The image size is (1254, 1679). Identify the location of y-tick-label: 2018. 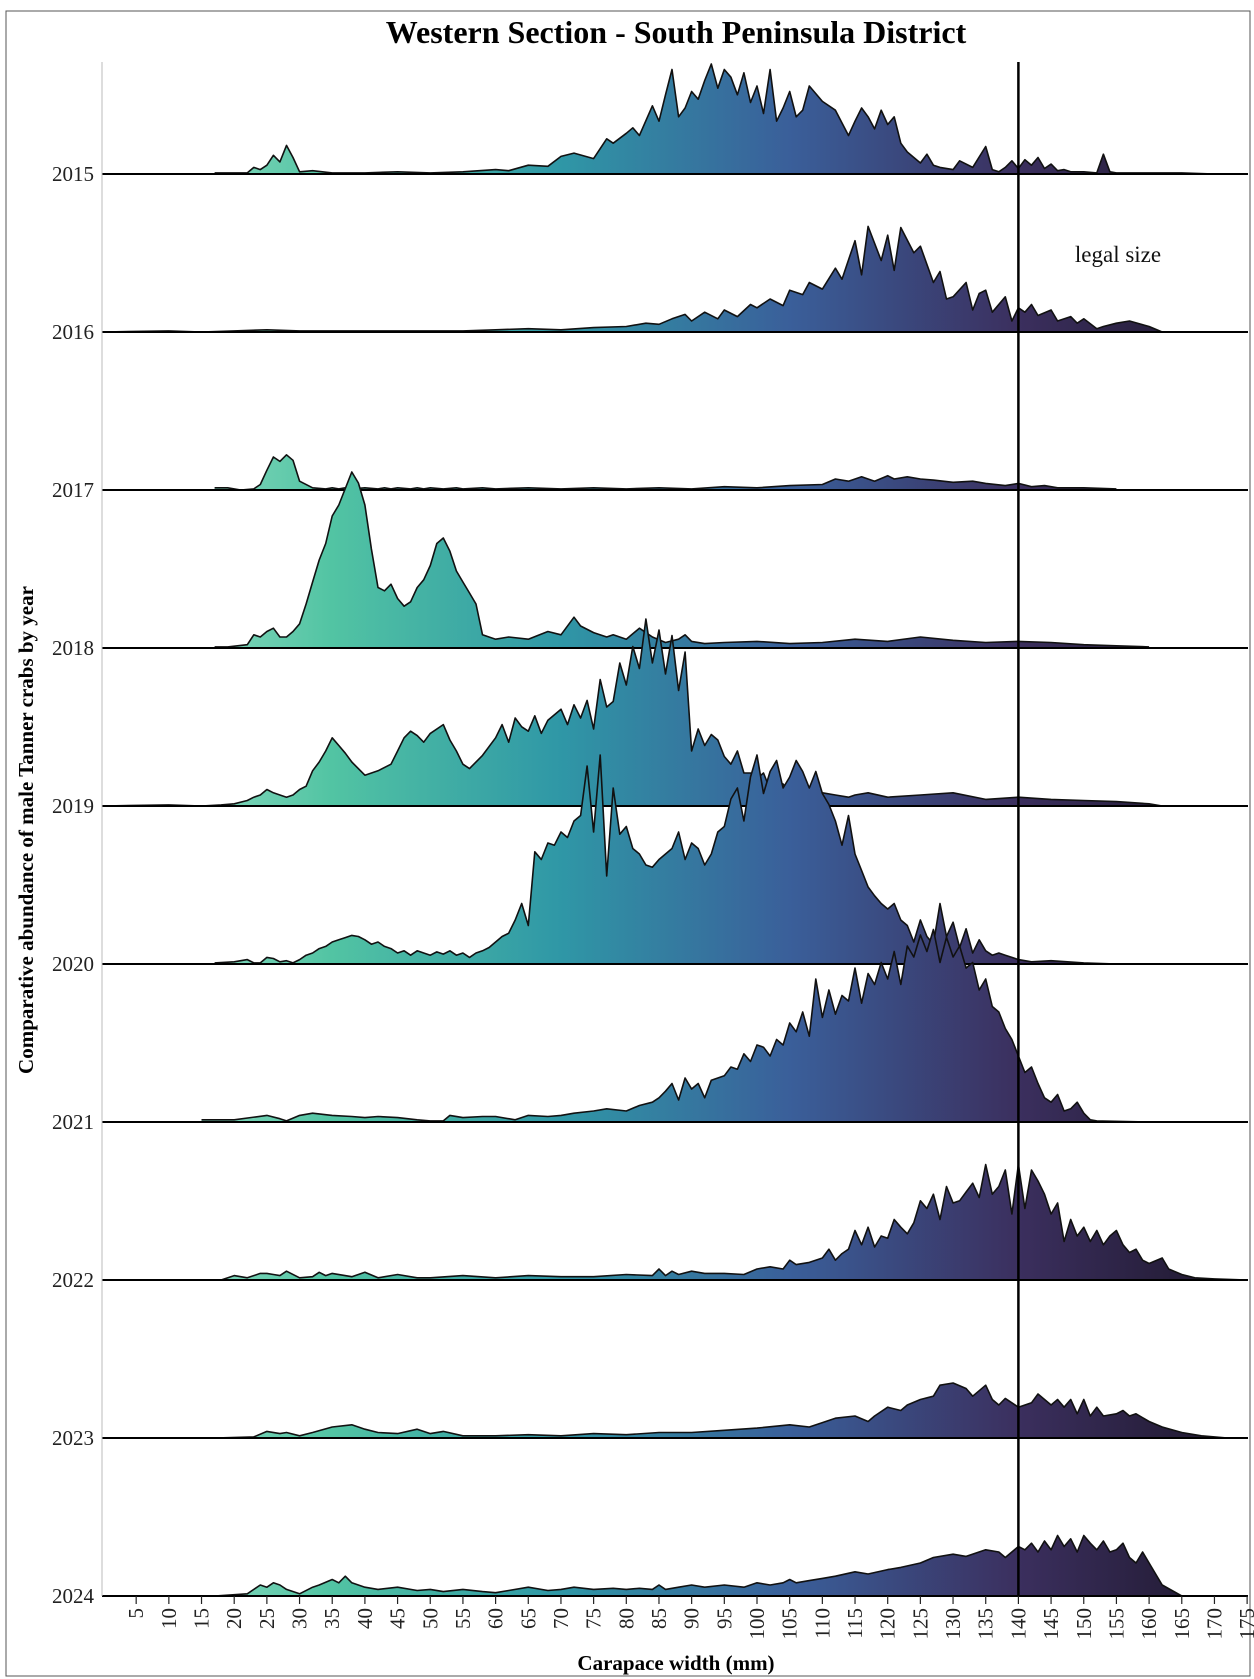
(73, 648).